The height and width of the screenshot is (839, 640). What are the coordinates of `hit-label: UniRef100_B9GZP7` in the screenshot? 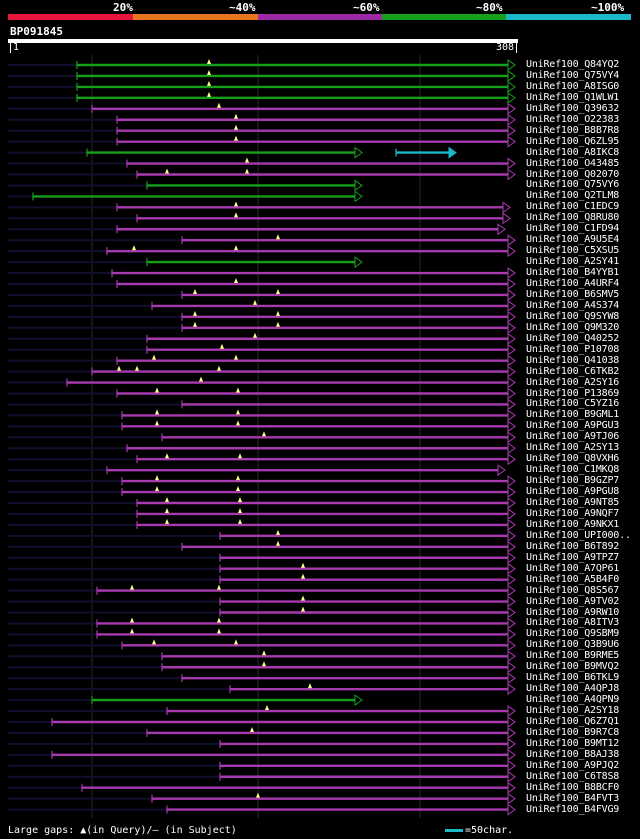 It's located at (573, 481).